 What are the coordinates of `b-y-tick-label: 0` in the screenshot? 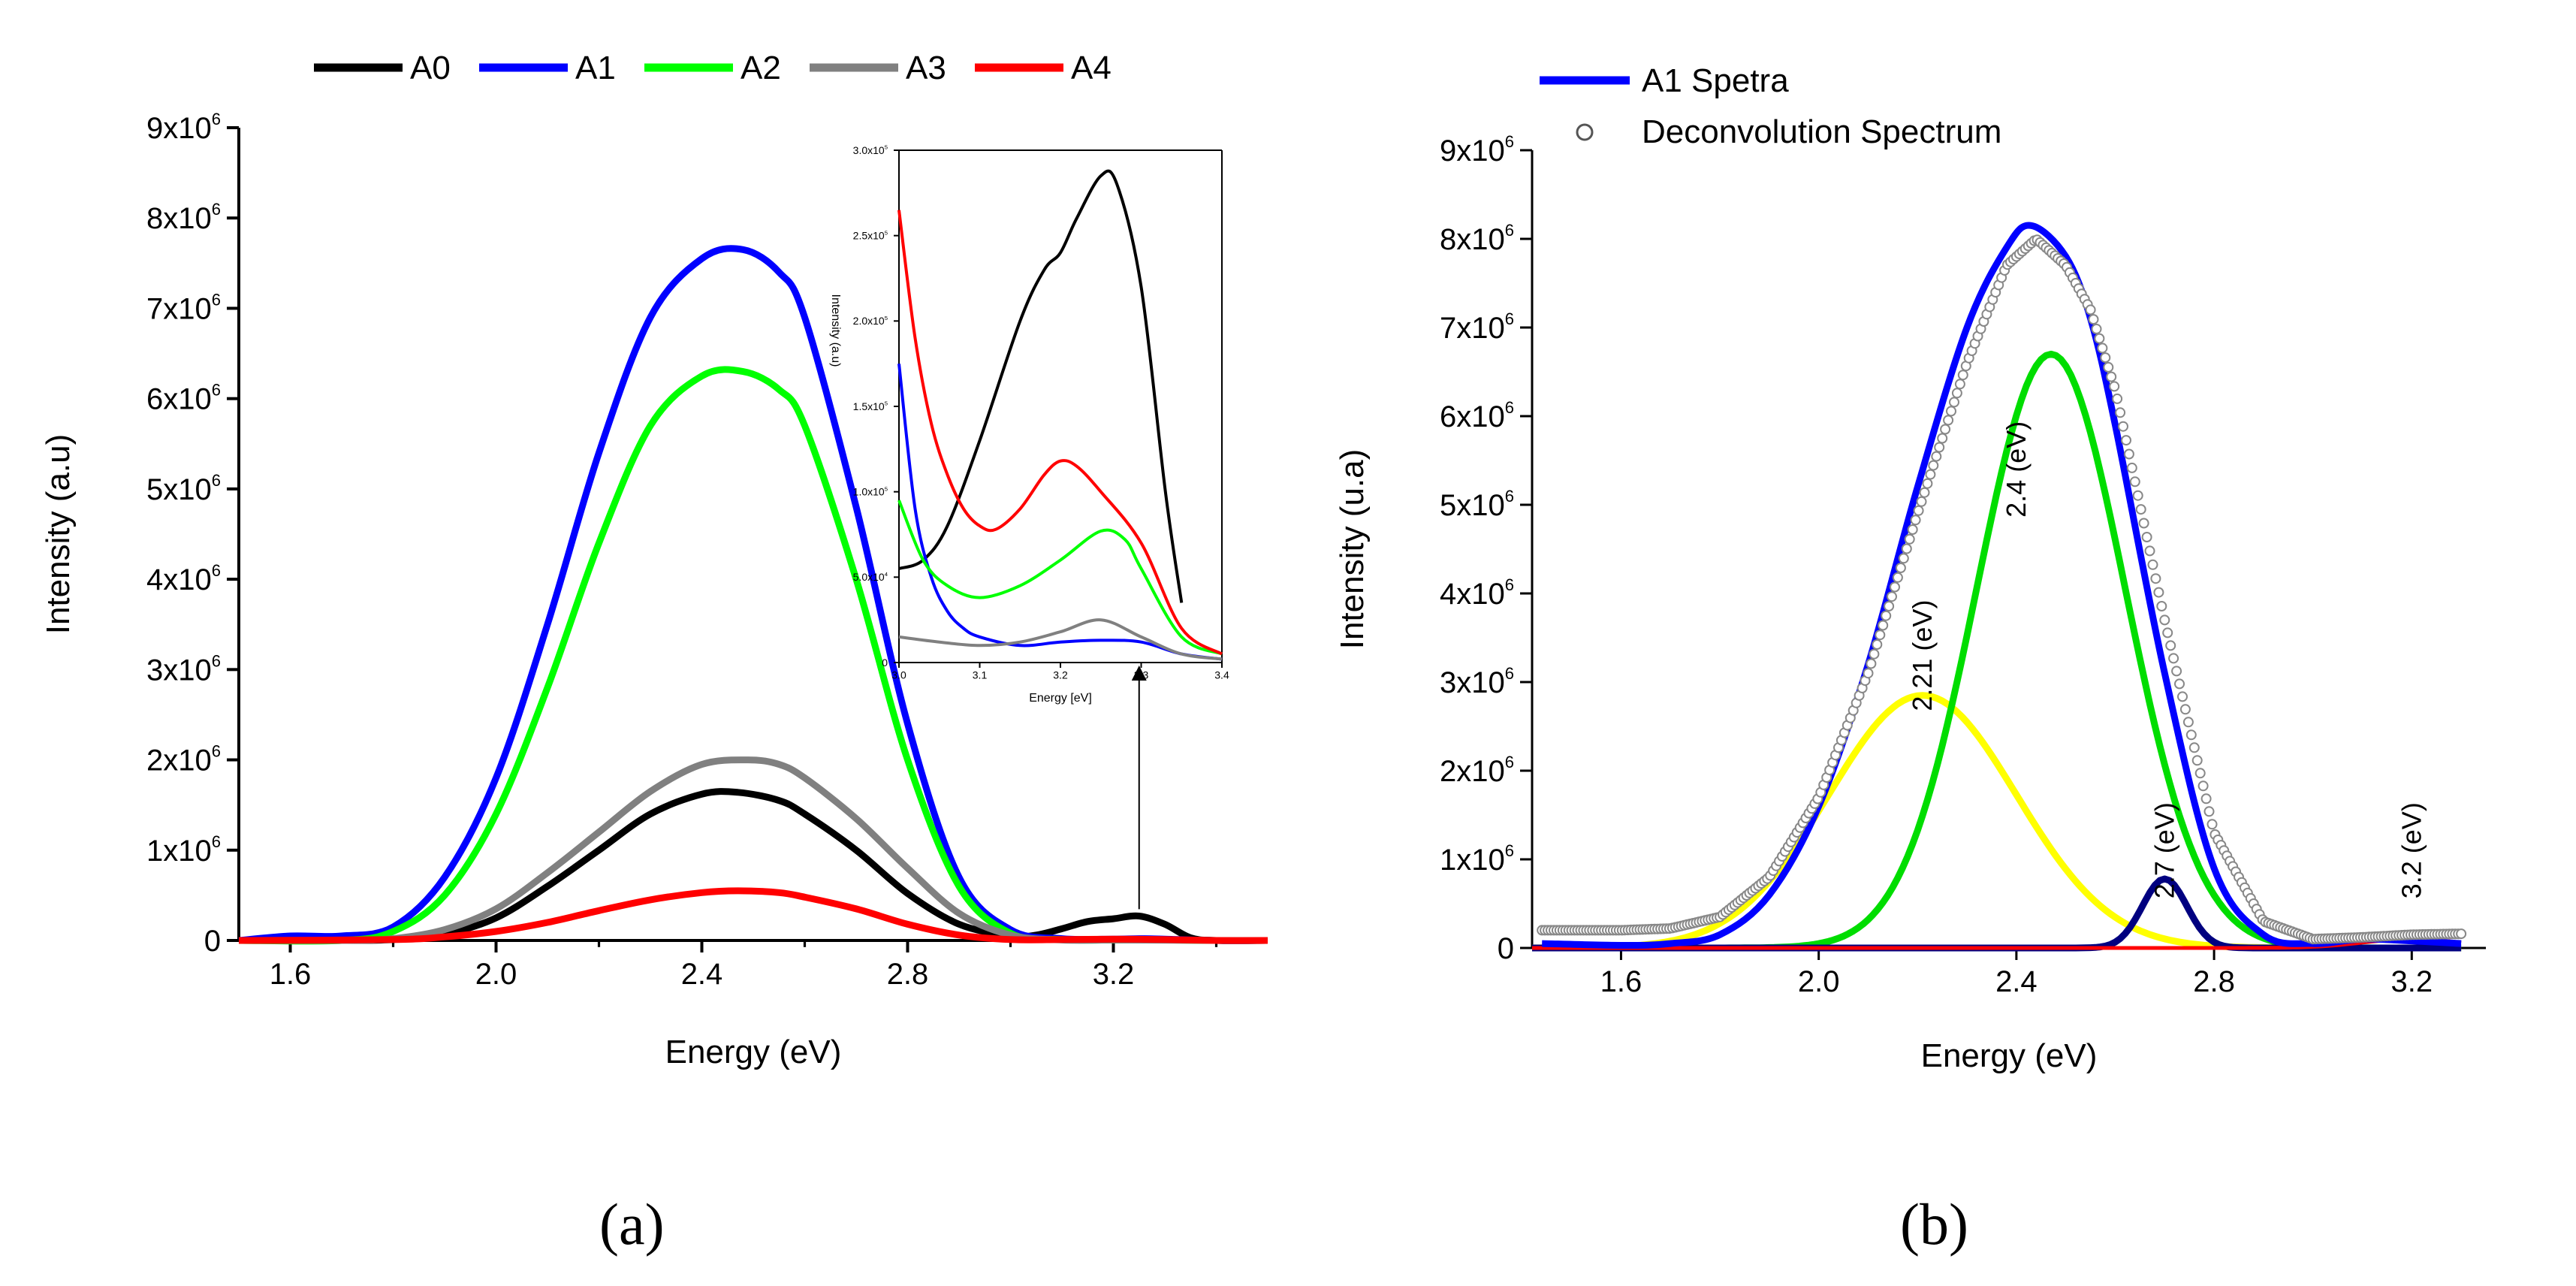 It's located at (1506, 948).